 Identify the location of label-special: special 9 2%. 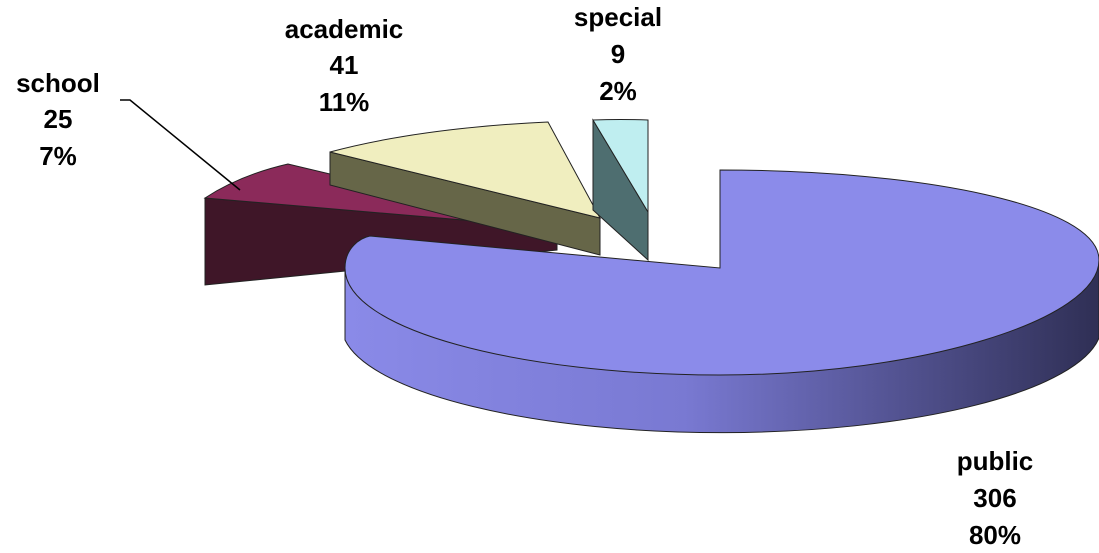
(618, 54).